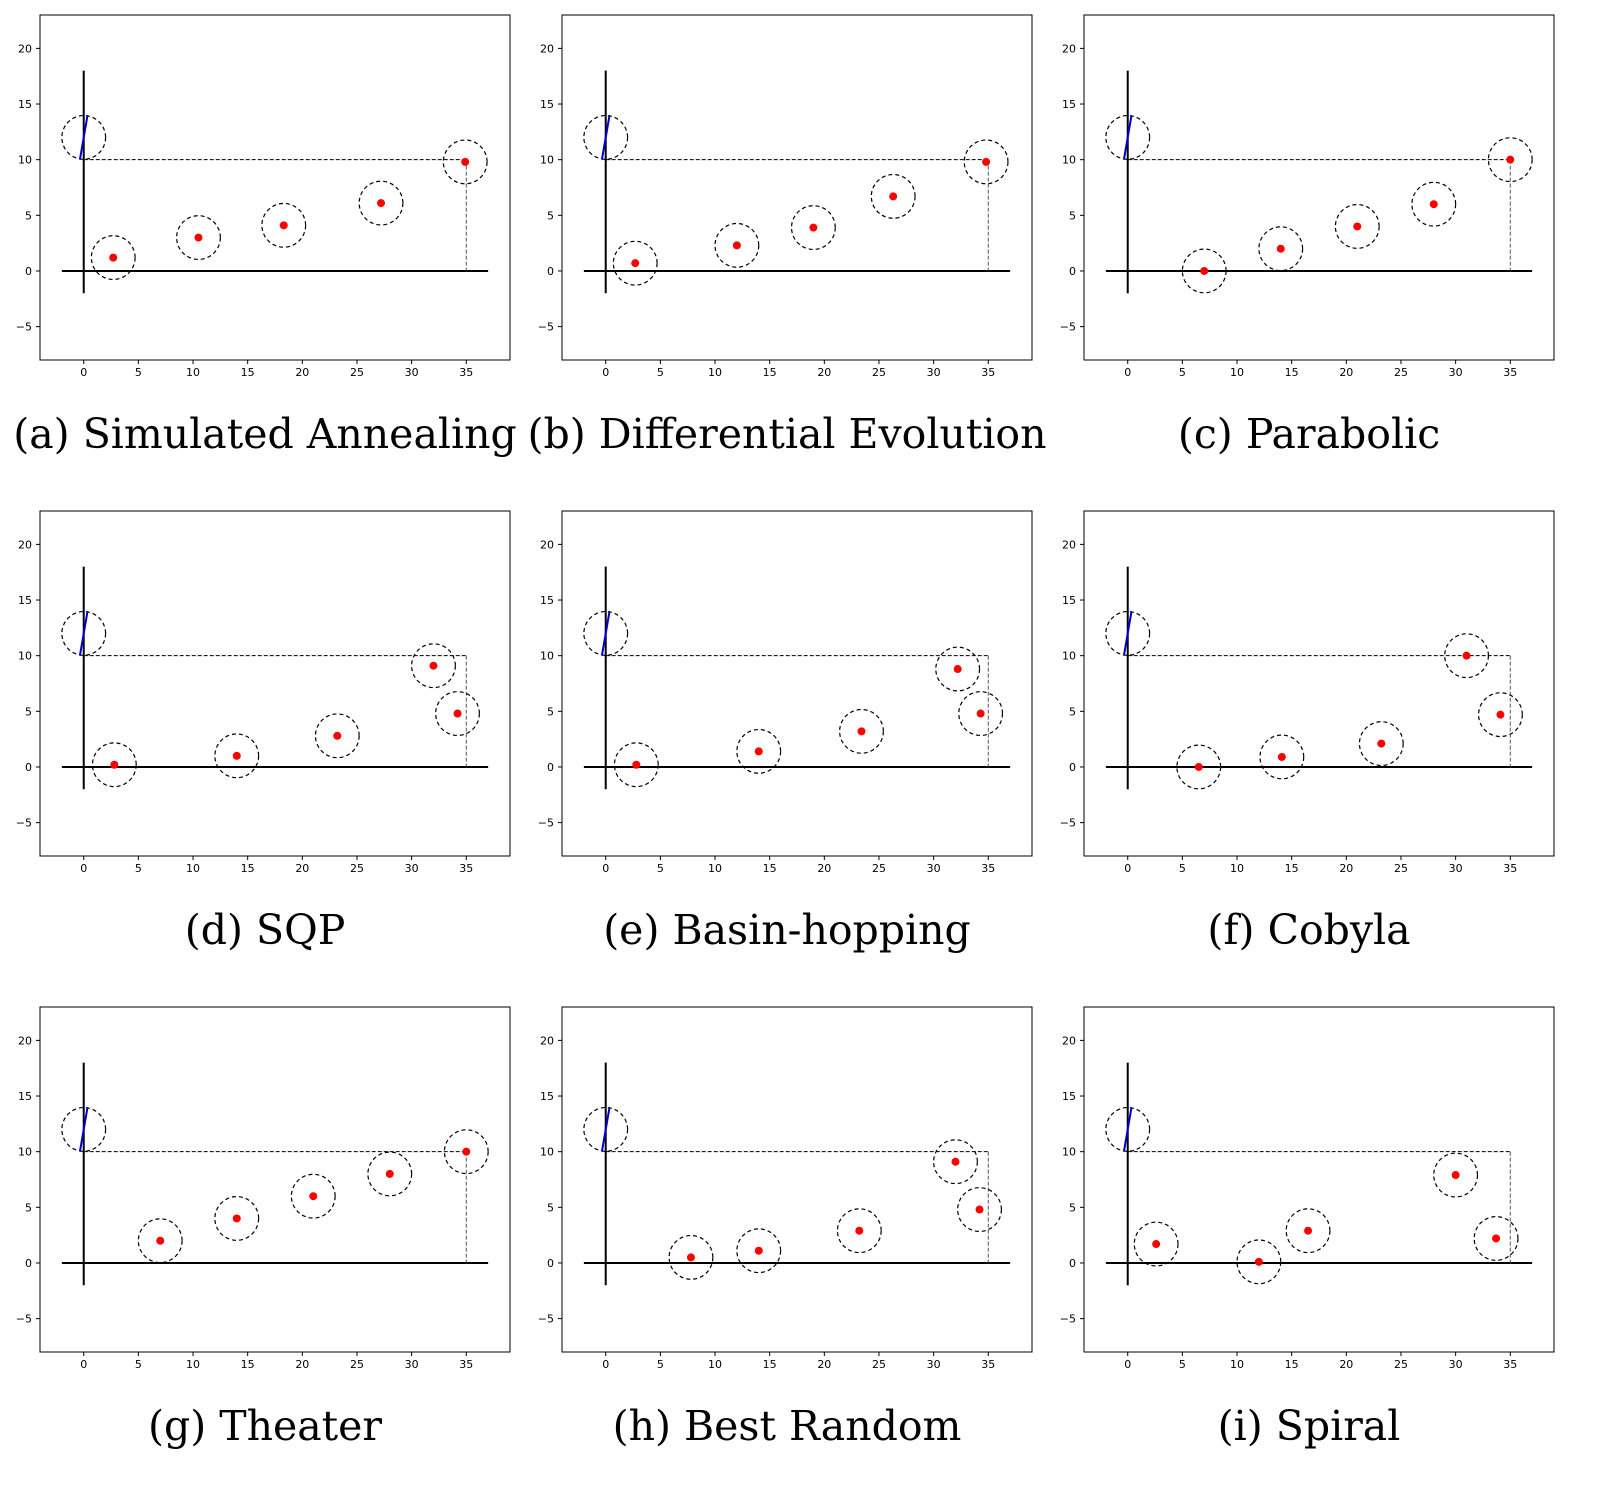 Image resolution: width=1617 pixels, height=1505 pixels. What do you see at coordinates (1309, 434) in the screenshot?
I see `panel-caption: (c) Parabolic` at bounding box center [1309, 434].